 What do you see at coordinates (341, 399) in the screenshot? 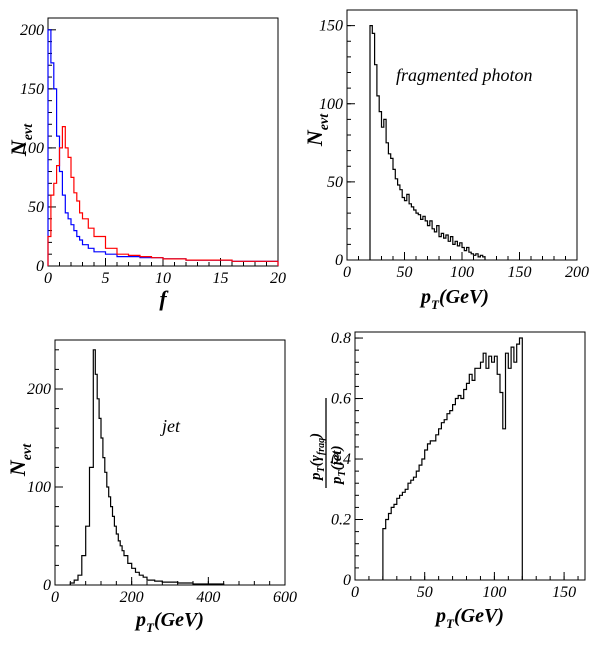
I see `y-tick-label: 0.6` at bounding box center [341, 399].